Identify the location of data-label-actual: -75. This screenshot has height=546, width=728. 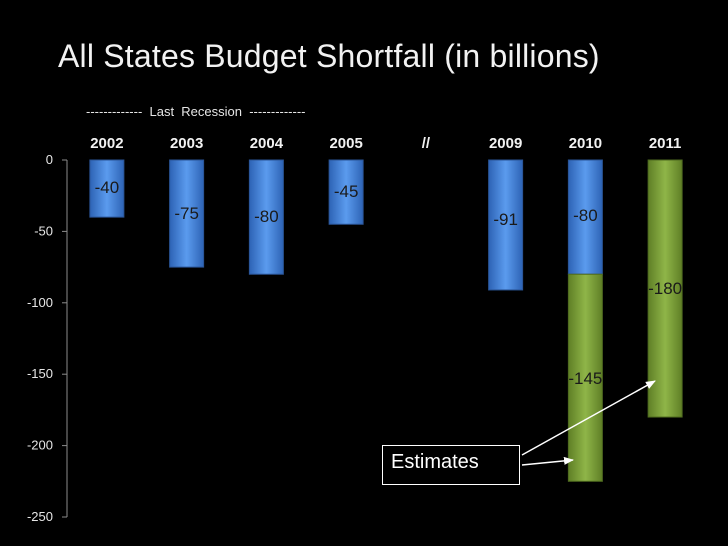
(186, 213).